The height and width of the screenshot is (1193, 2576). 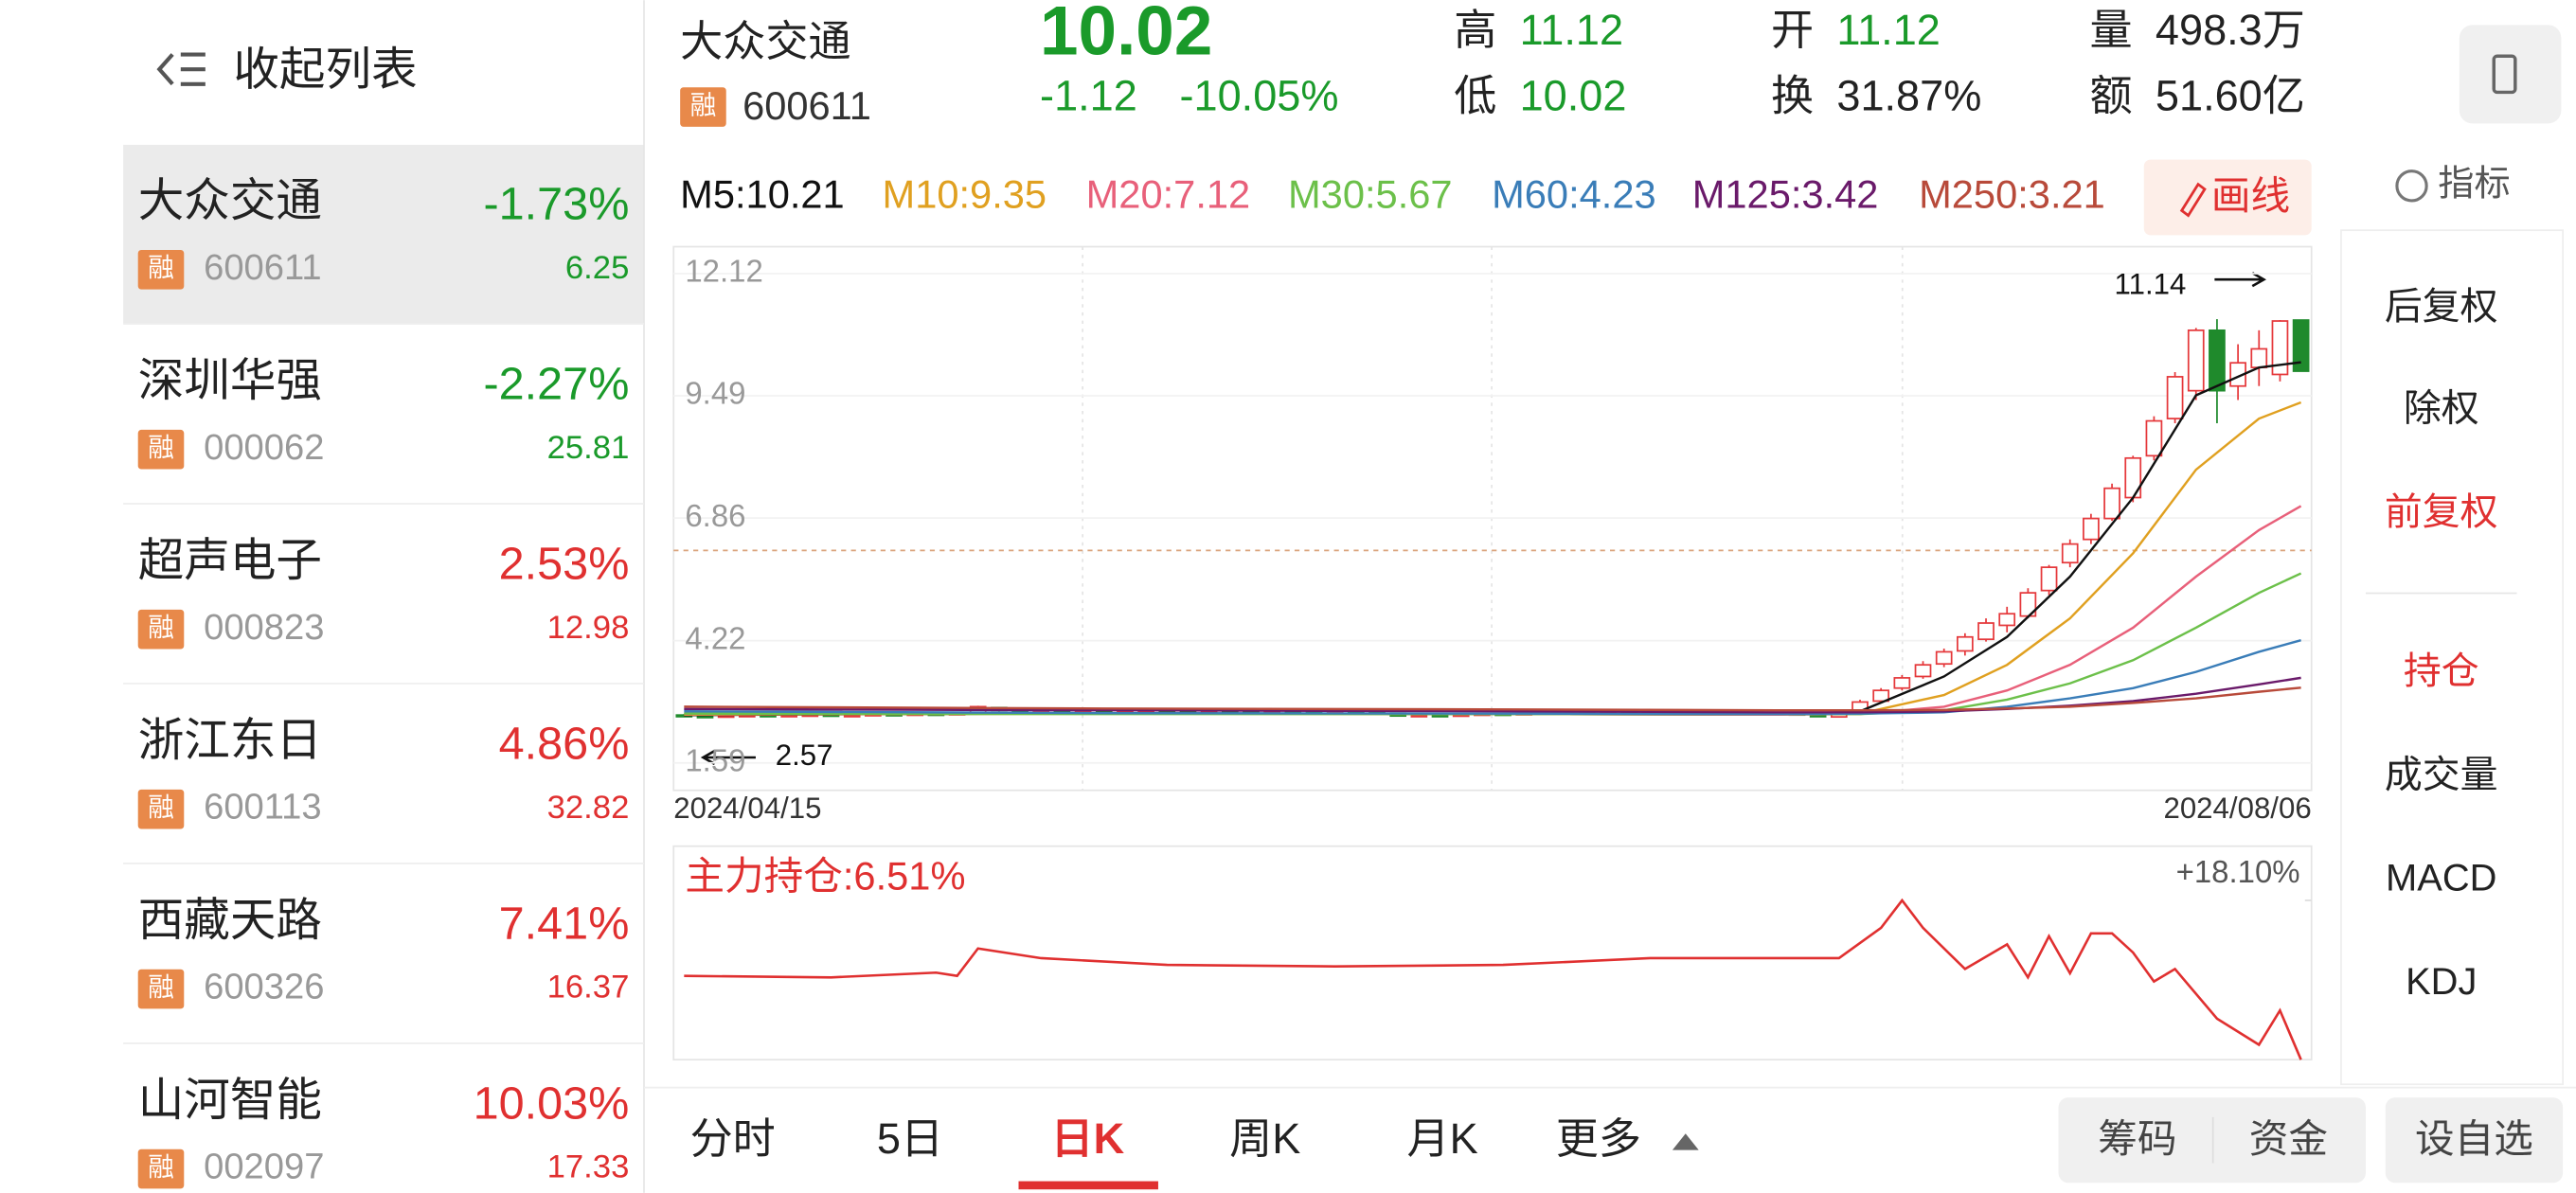 What do you see at coordinates (2441, 982) in the screenshot?
I see `sidebar-item: KDJ` at bounding box center [2441, 982].